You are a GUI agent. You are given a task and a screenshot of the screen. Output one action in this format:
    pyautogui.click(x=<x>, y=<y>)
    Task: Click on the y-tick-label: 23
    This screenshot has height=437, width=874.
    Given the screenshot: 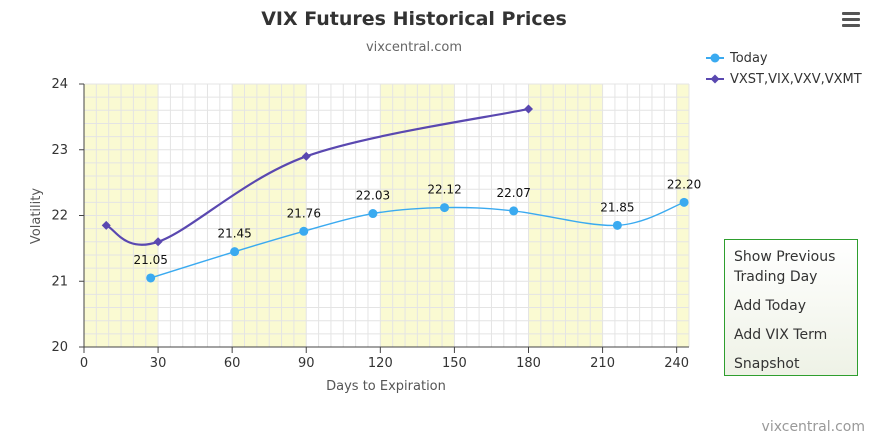 What is the action you would take?
    pyautogui.click(x=59, y=150)
    